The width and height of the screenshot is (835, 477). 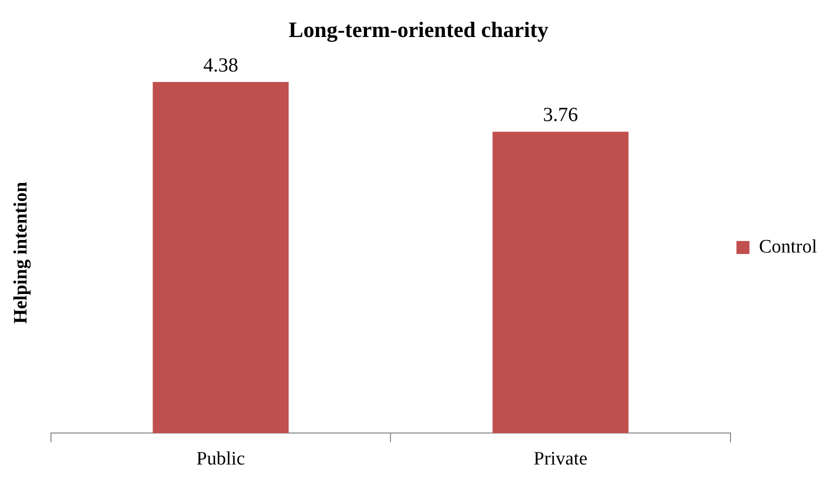 I want to click on legend-label: Control, so click(x=788, y=247).